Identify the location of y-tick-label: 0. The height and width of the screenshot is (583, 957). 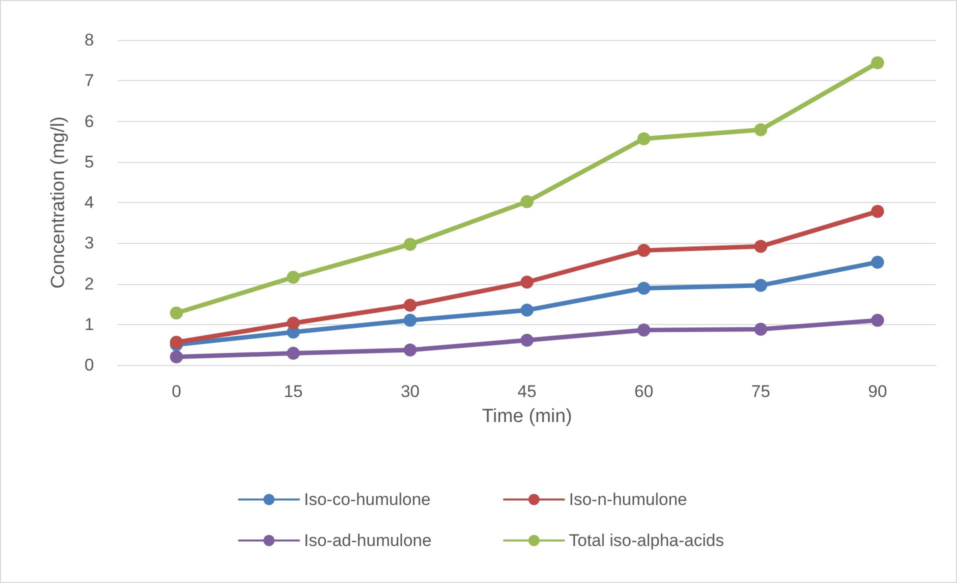
(89, 365).